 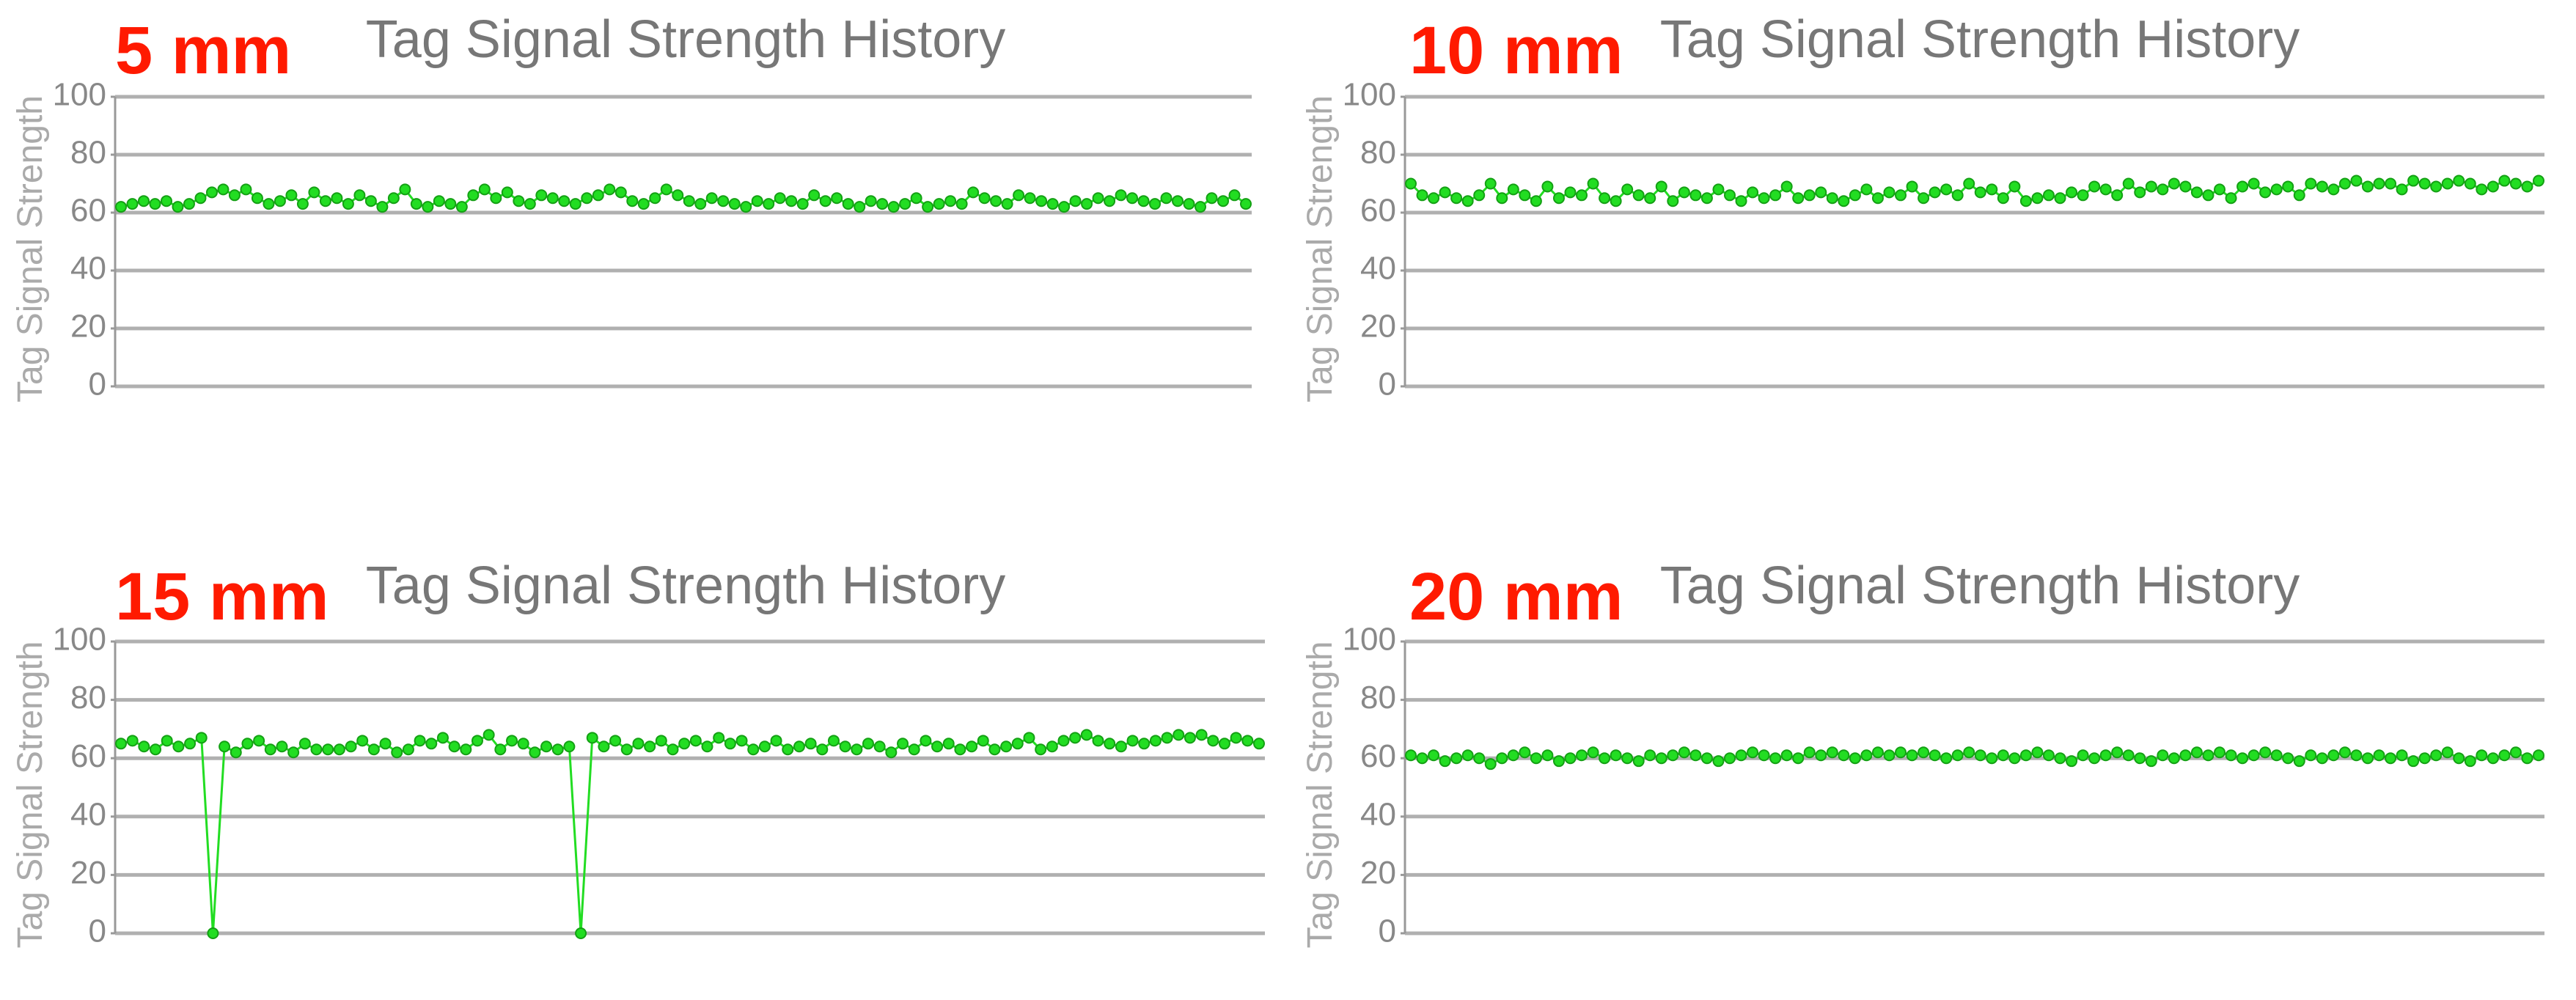 What do you see at coordinates (31, 795) in the screenshot?
I see `y-axis-label: Tag Signal Strength` at bounding box center [31, 795].